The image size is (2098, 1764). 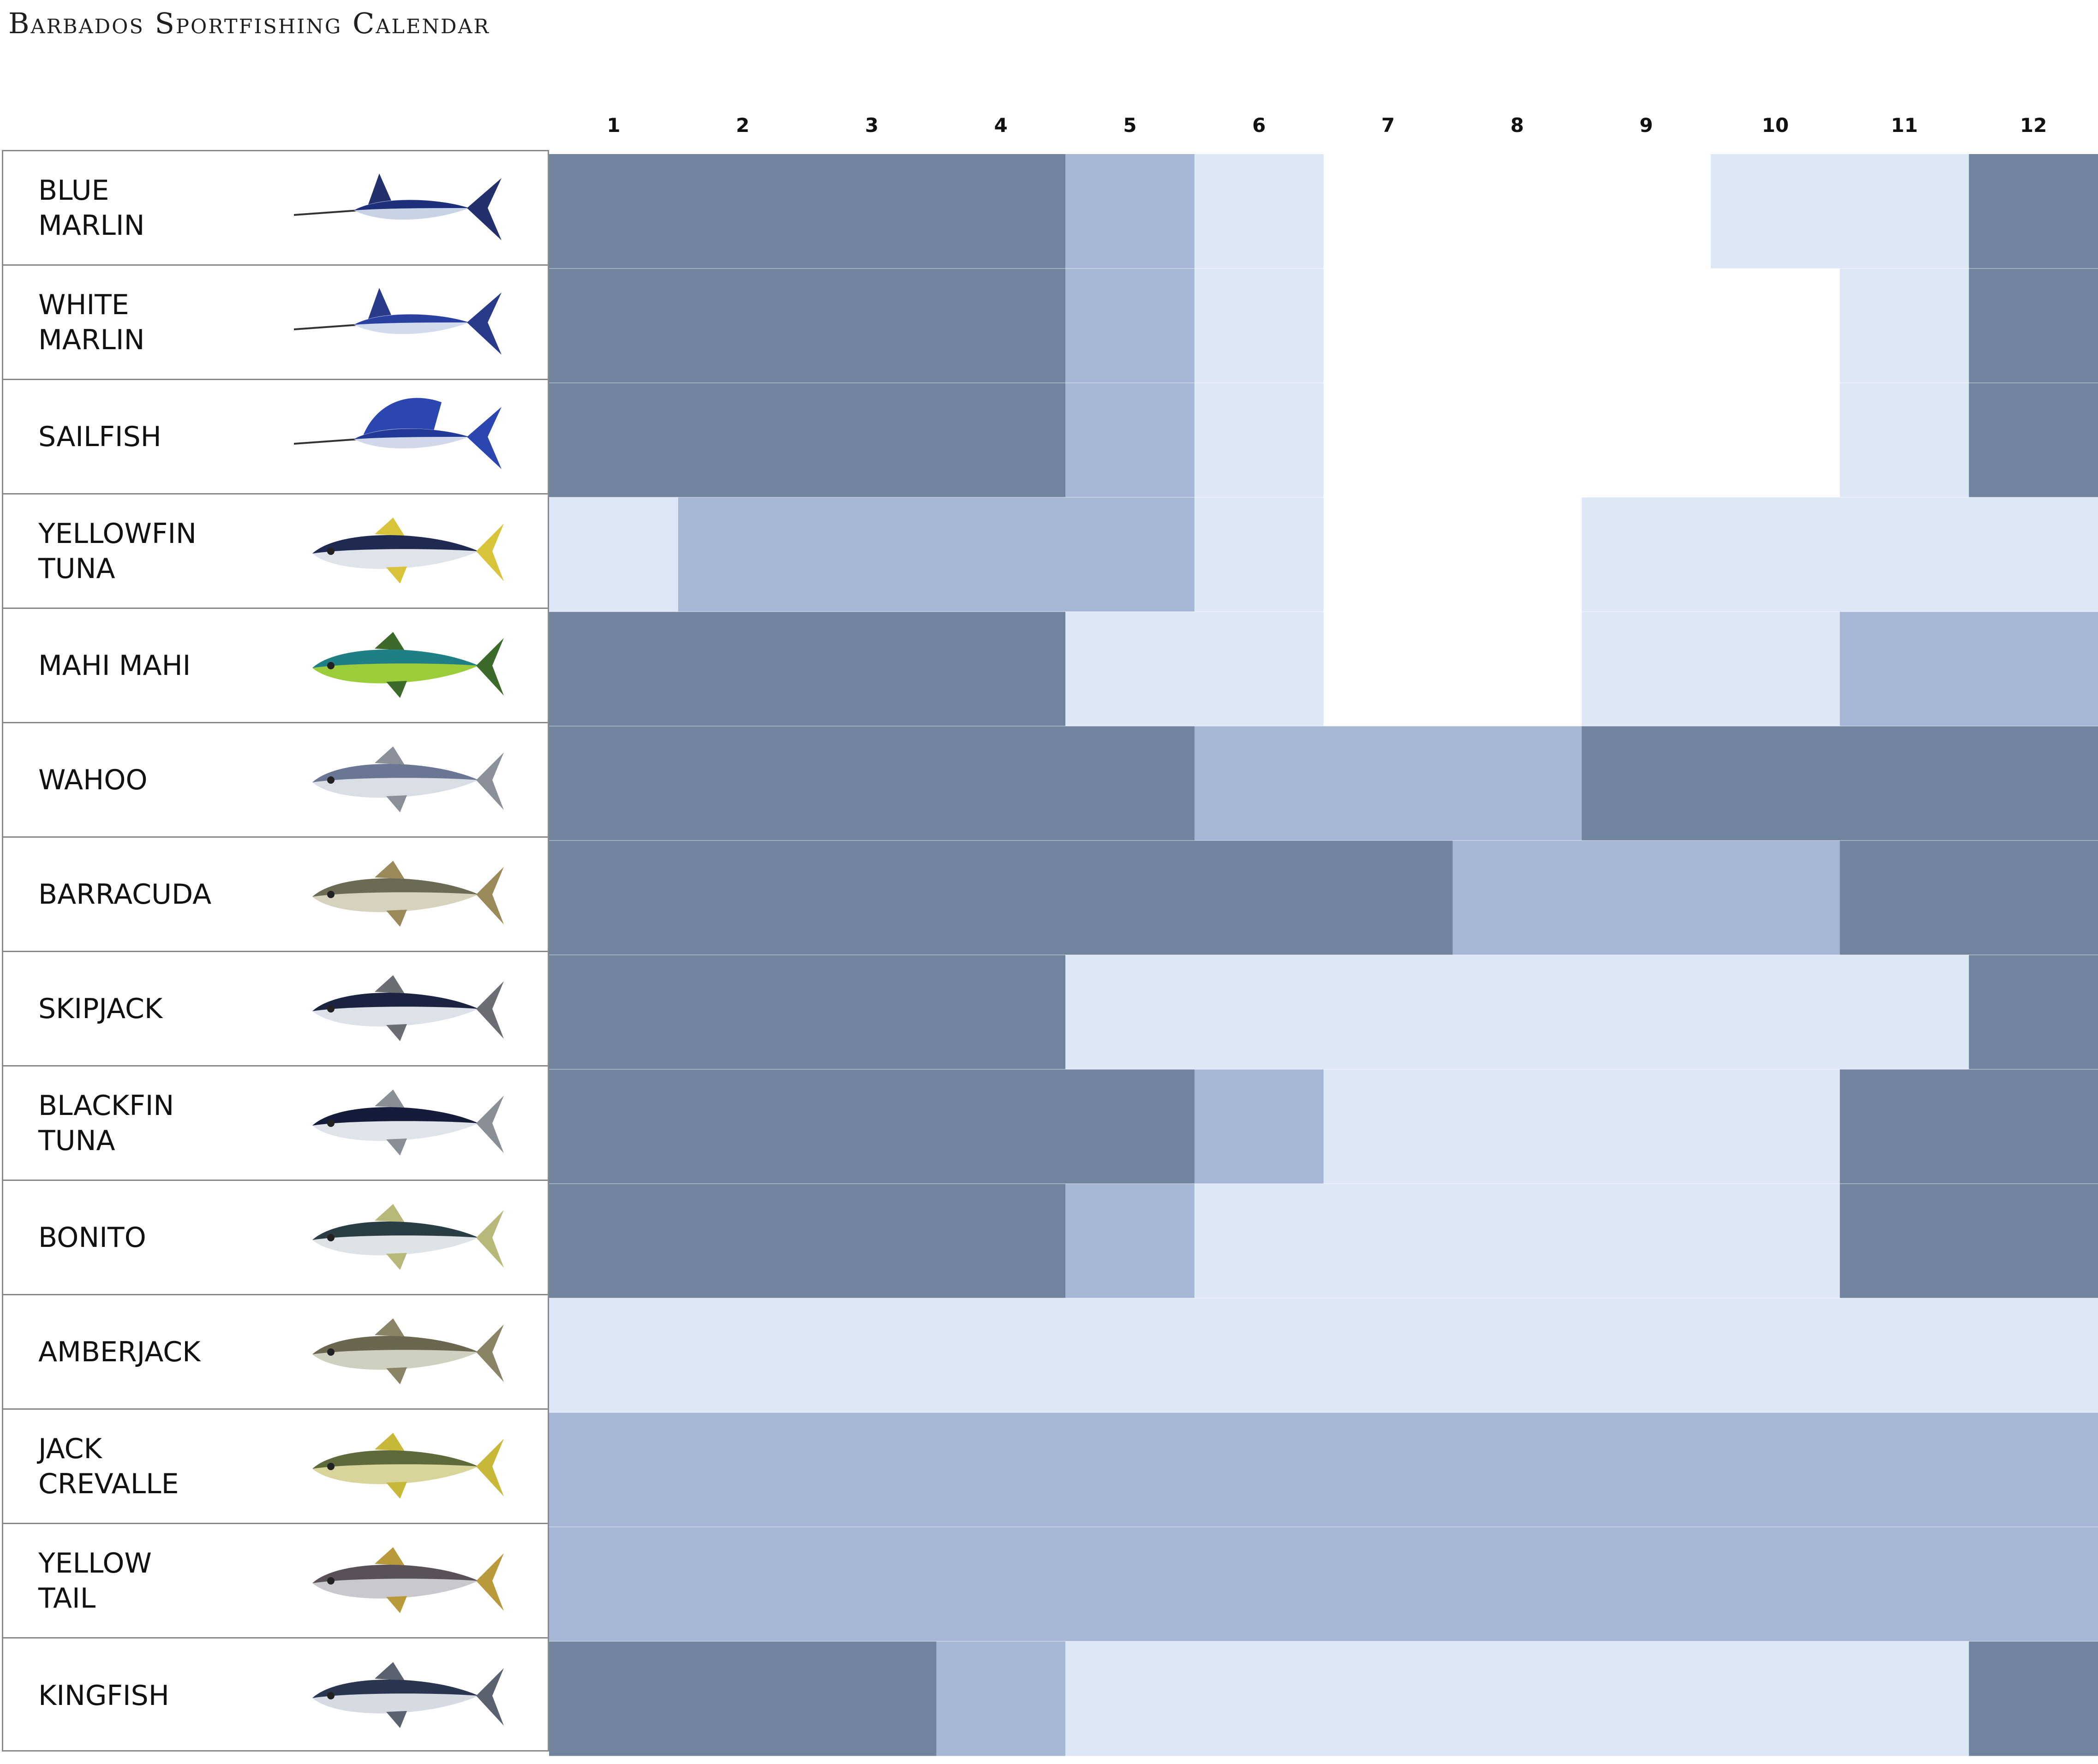 What do you see at coordinates (275, 1009) in the screenshot?
I see `species-row: SKIPJACK` at bounding box center [275, 1009].